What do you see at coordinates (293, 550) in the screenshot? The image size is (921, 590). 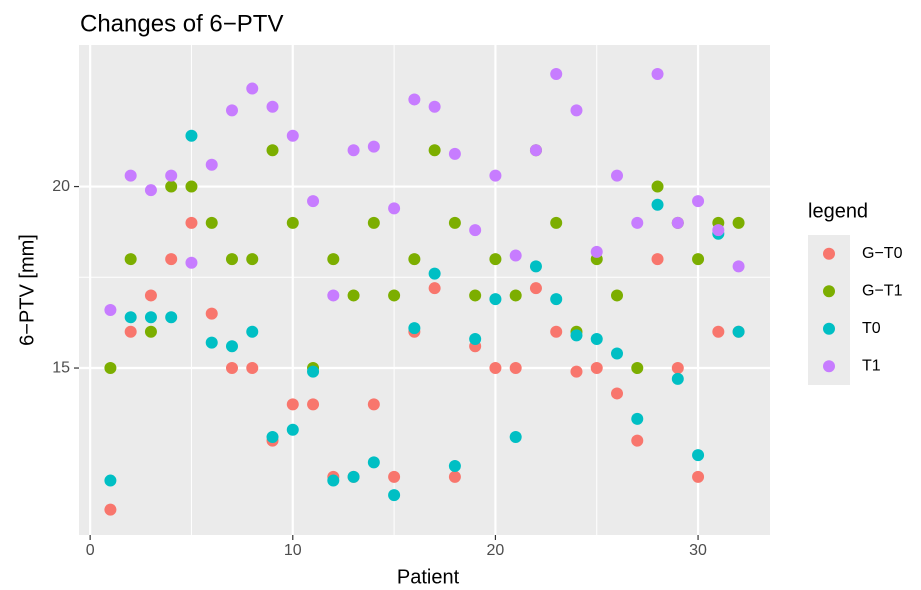 I see `x-tick-label: 10` at bounding box center [293, 550].